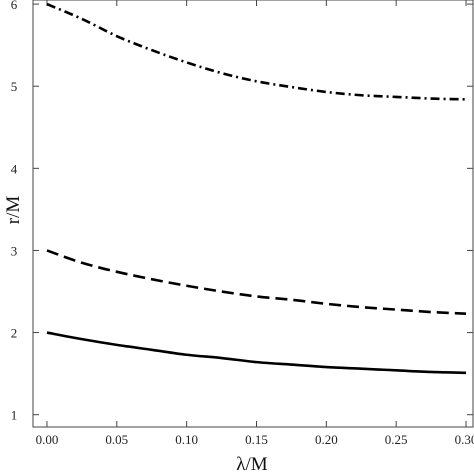 Image resolution: width=474 pixels, height=474 pixels. What do you see at coordinates (396, 439) in the screenshot?
I see `x-tick-label: 0.25` at bounding box center [396, 439].